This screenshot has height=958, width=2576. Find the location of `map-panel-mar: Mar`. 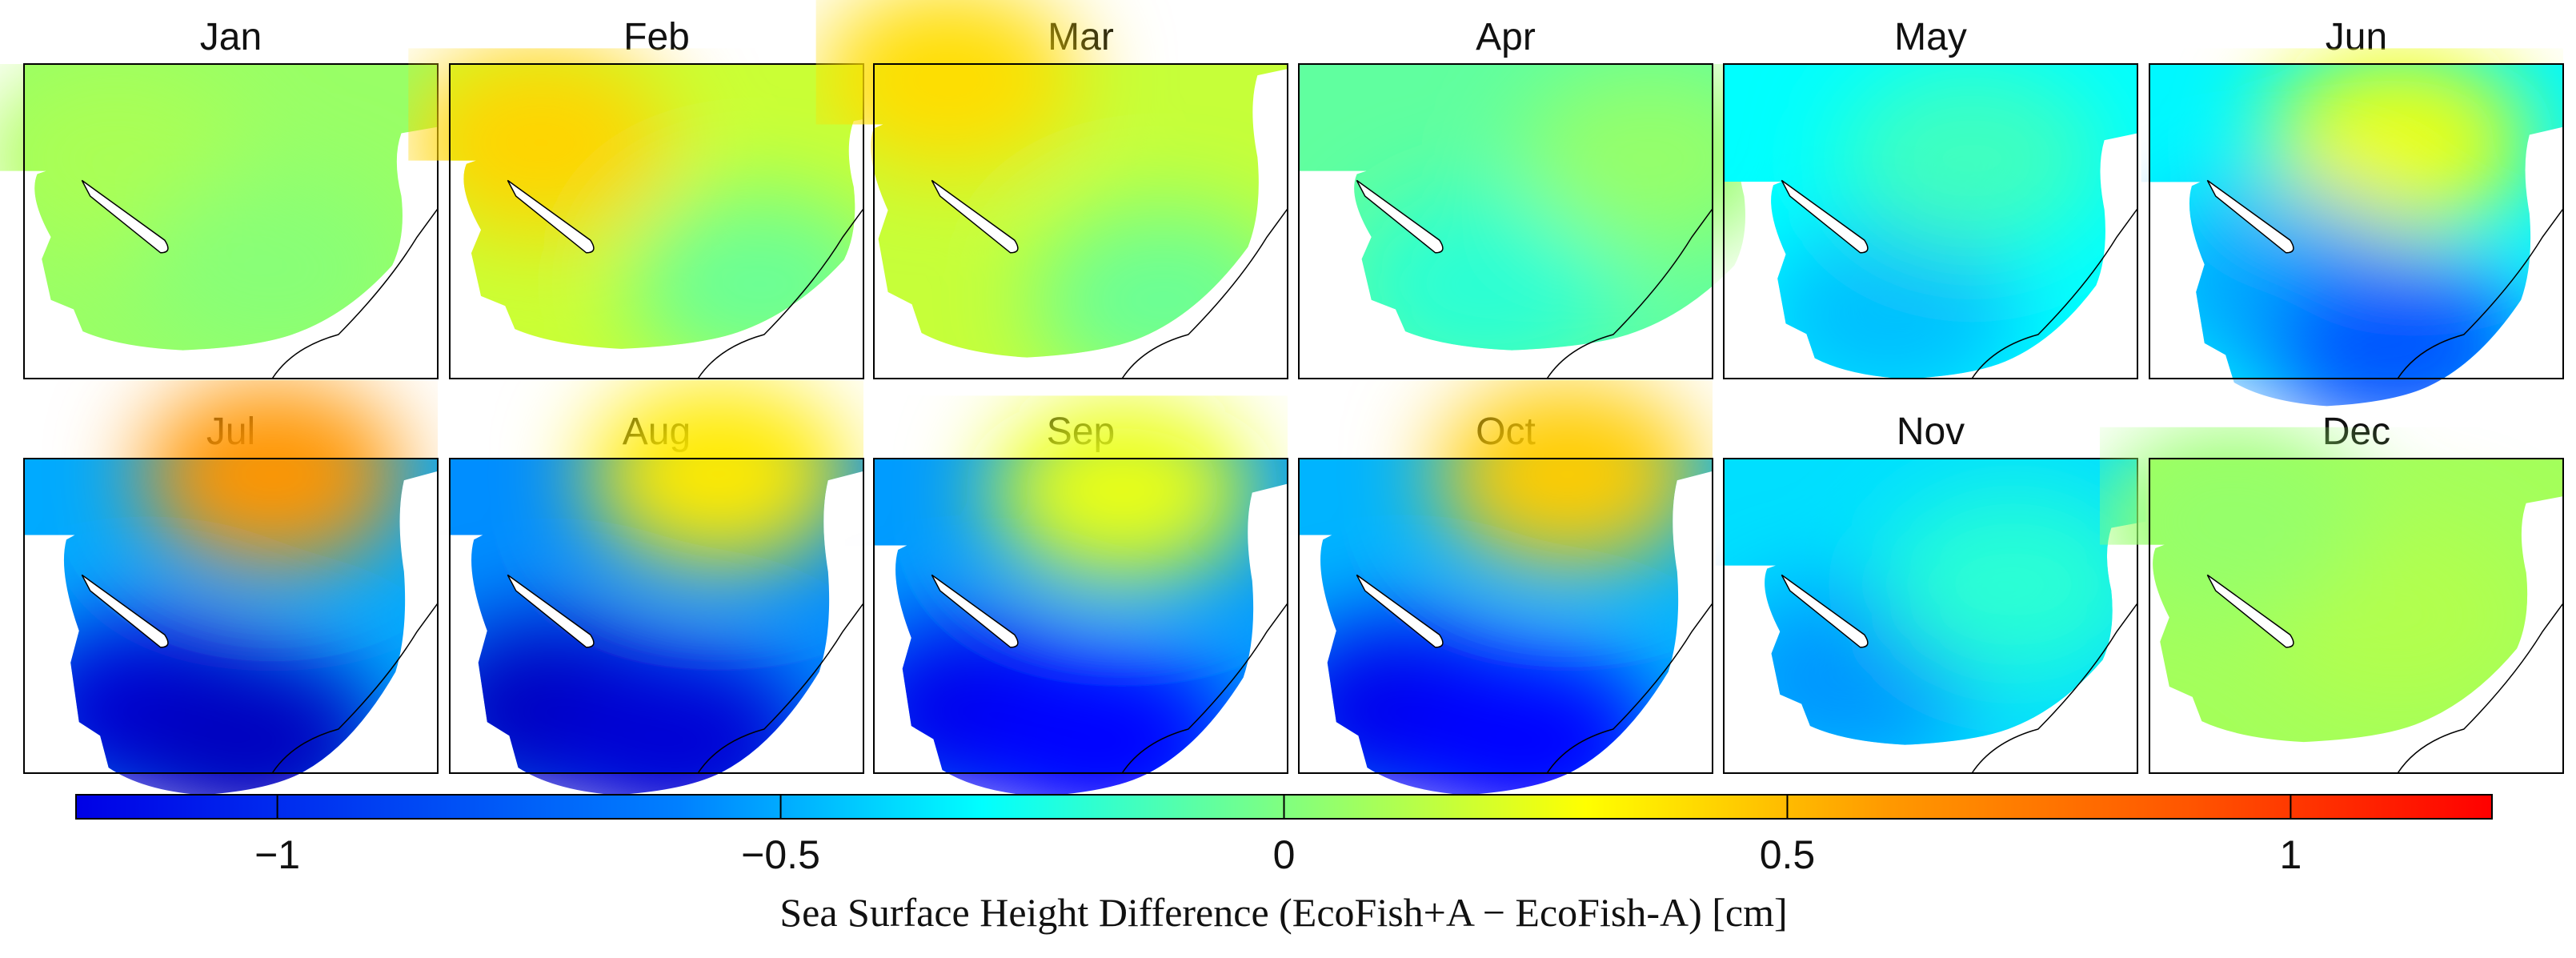

map-panel-mar: Mar is located at coordinates (1055, 189).